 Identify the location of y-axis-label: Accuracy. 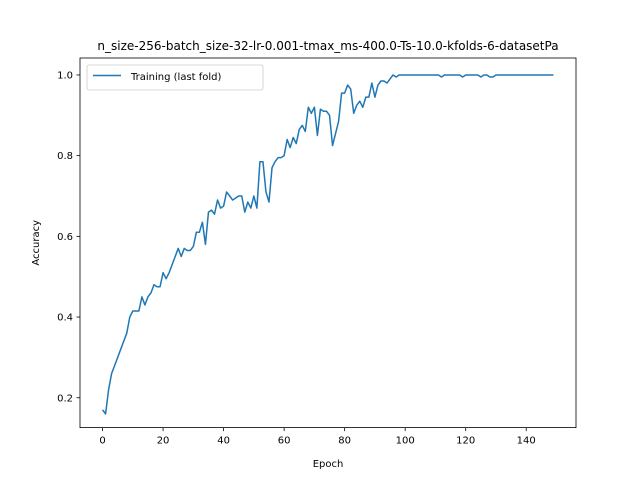
(36, 243).